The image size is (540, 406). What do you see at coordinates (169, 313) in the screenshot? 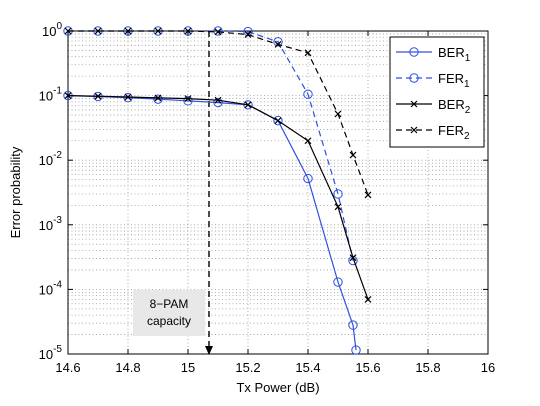
I see `annotation-box` at bounding box center [169, 313].